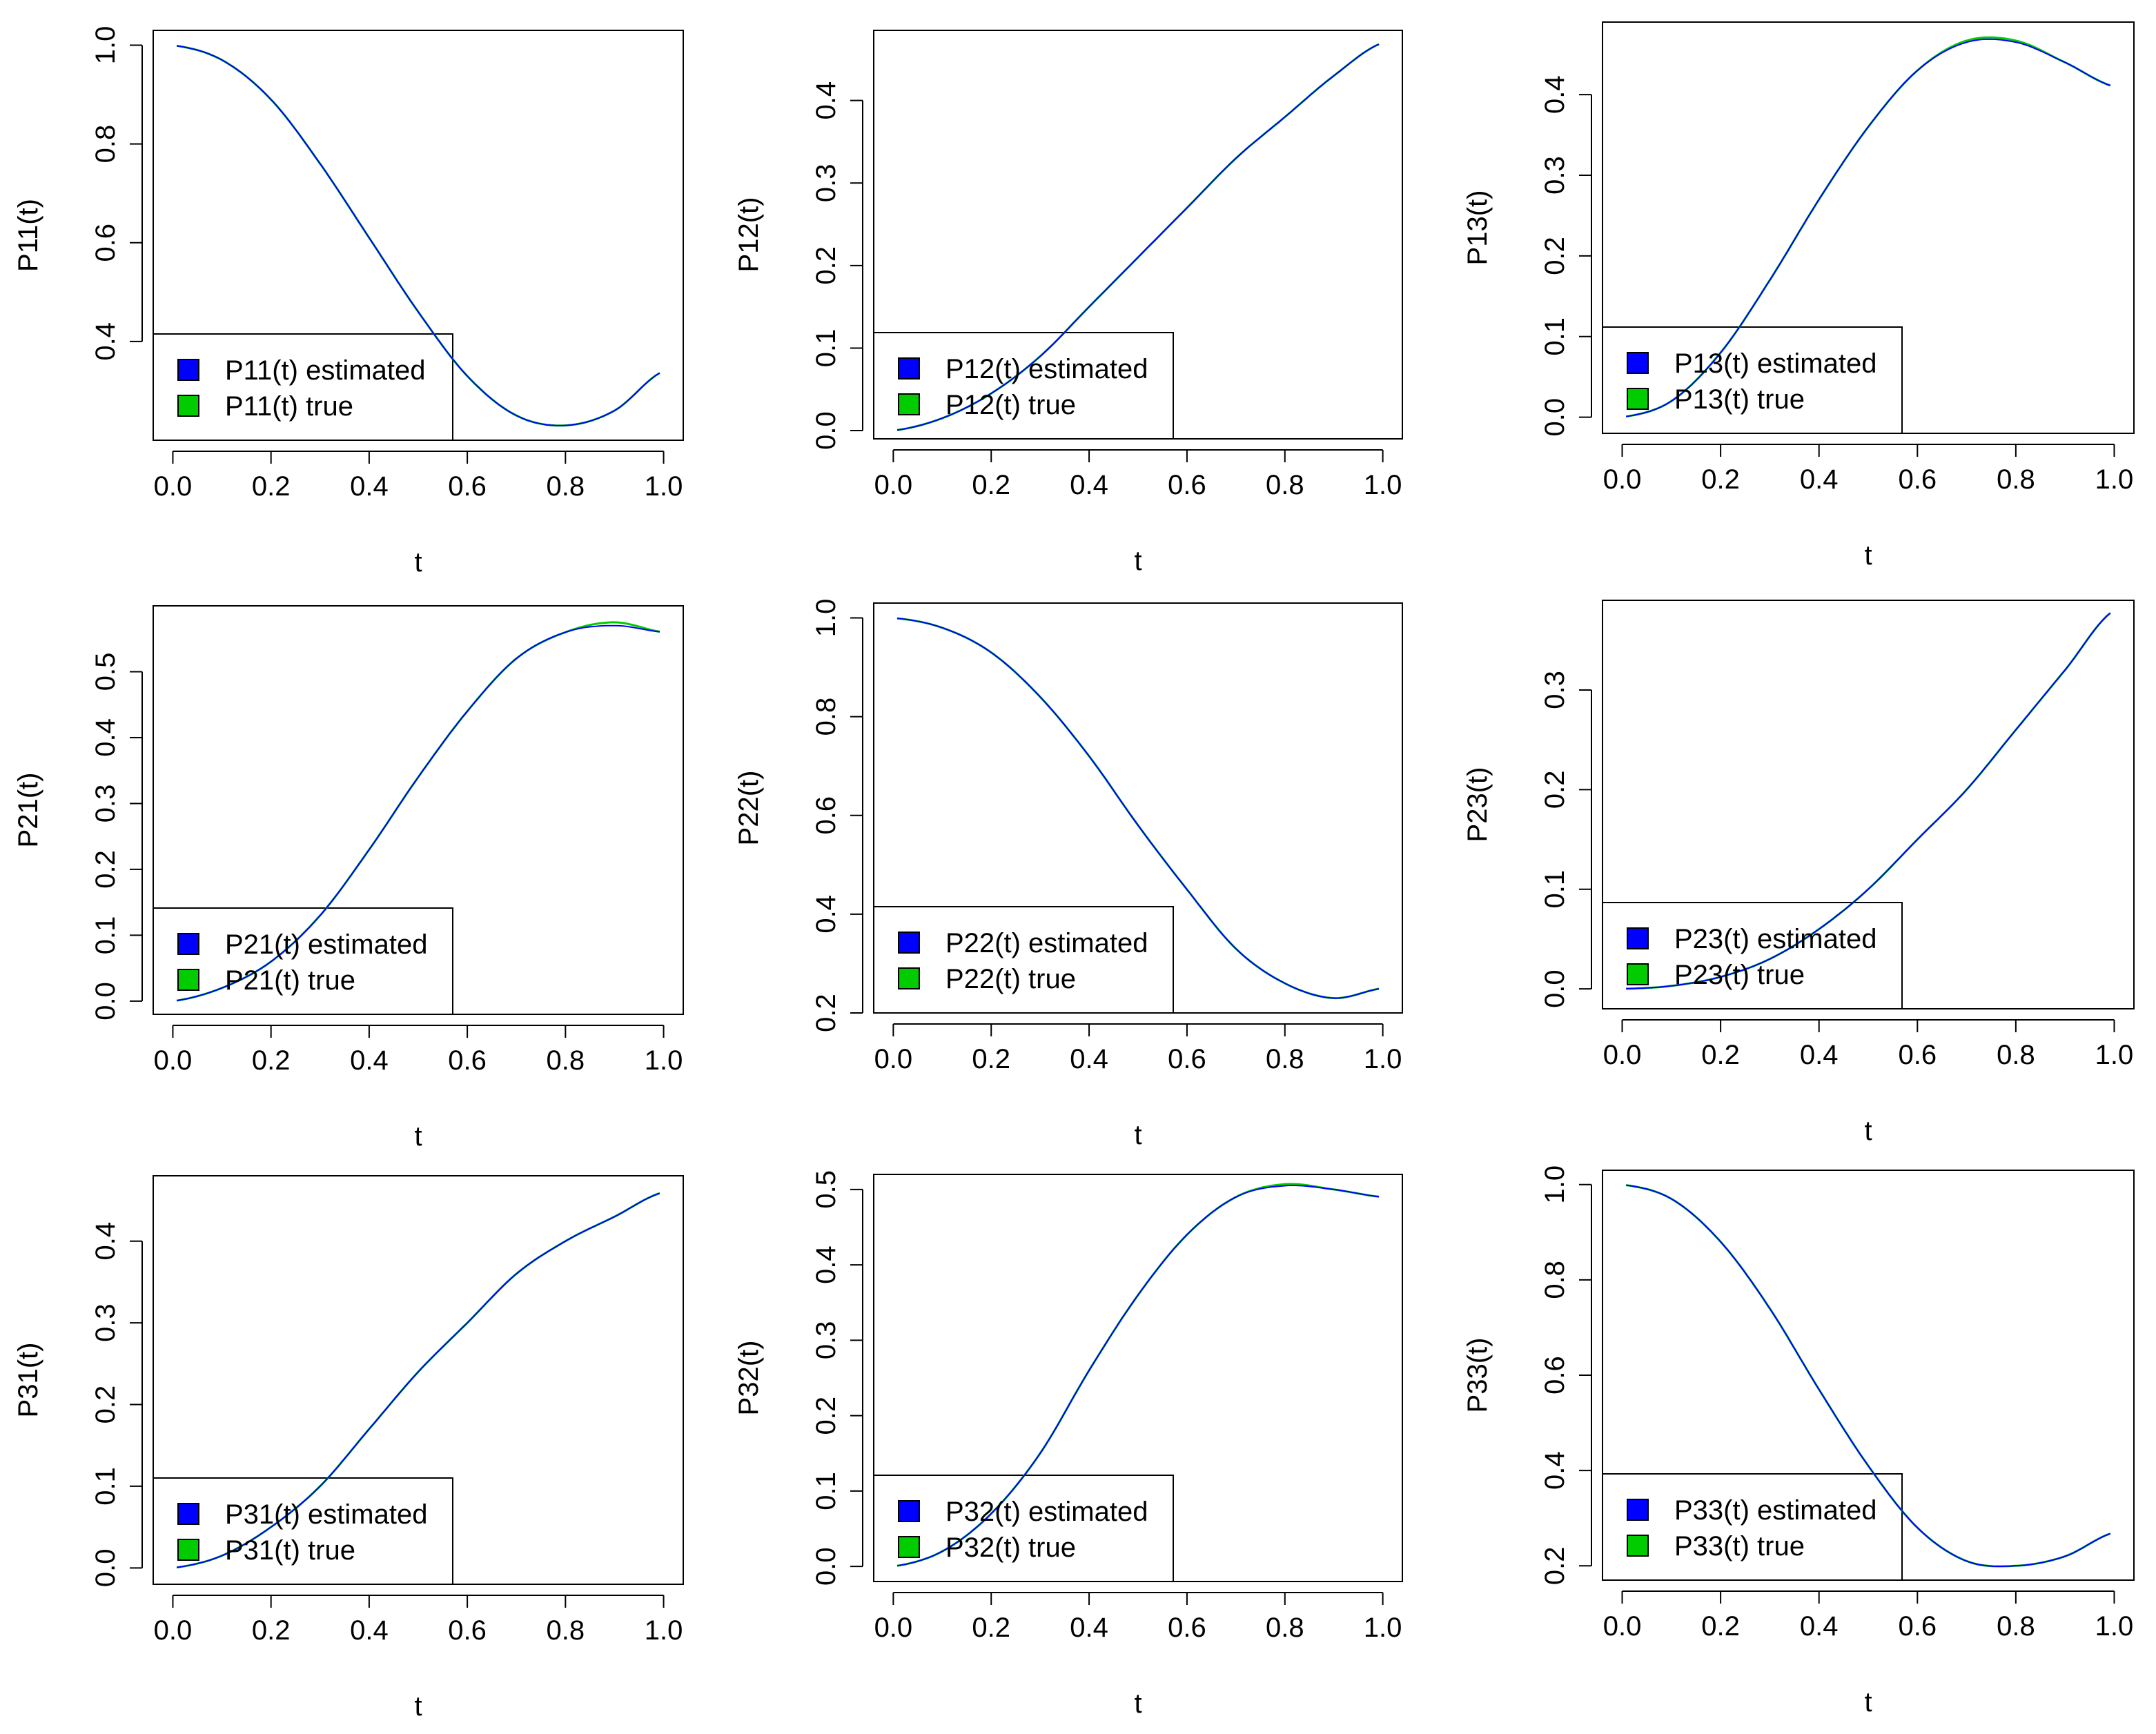  What do you see at coordinates (1010, 1548) in the screenshot?
I see `legend-label-true: P32(t) true` at bounding box center [1010, 1548].